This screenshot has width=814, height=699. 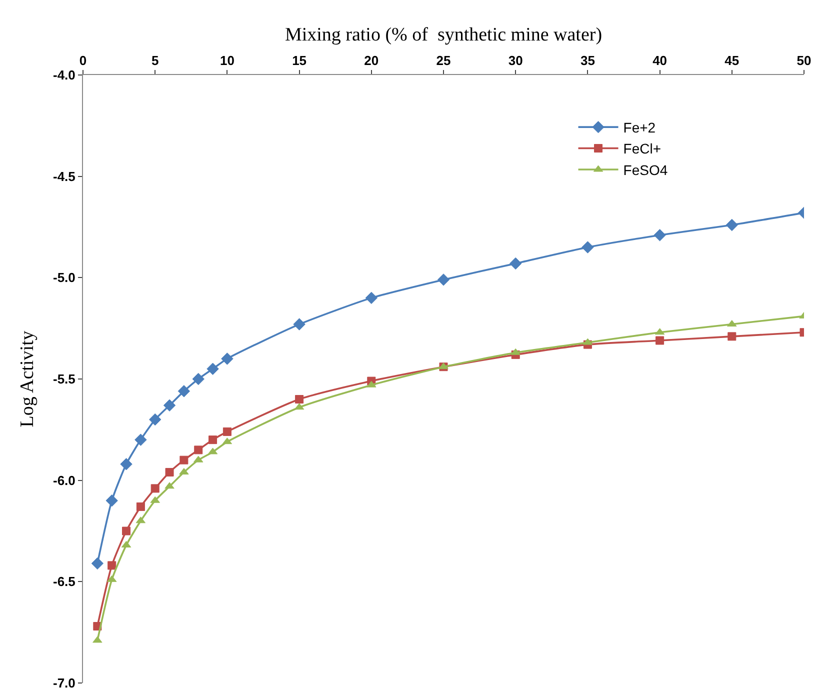 What do you see at coordinates (443, 60) in the screenshot?
I see `x-tick-label: 25` at bounding box center [443, 60].